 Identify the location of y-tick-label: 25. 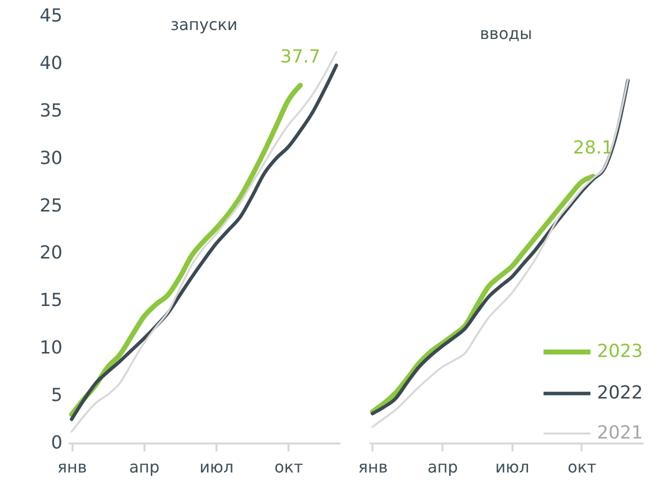
(51, 205).